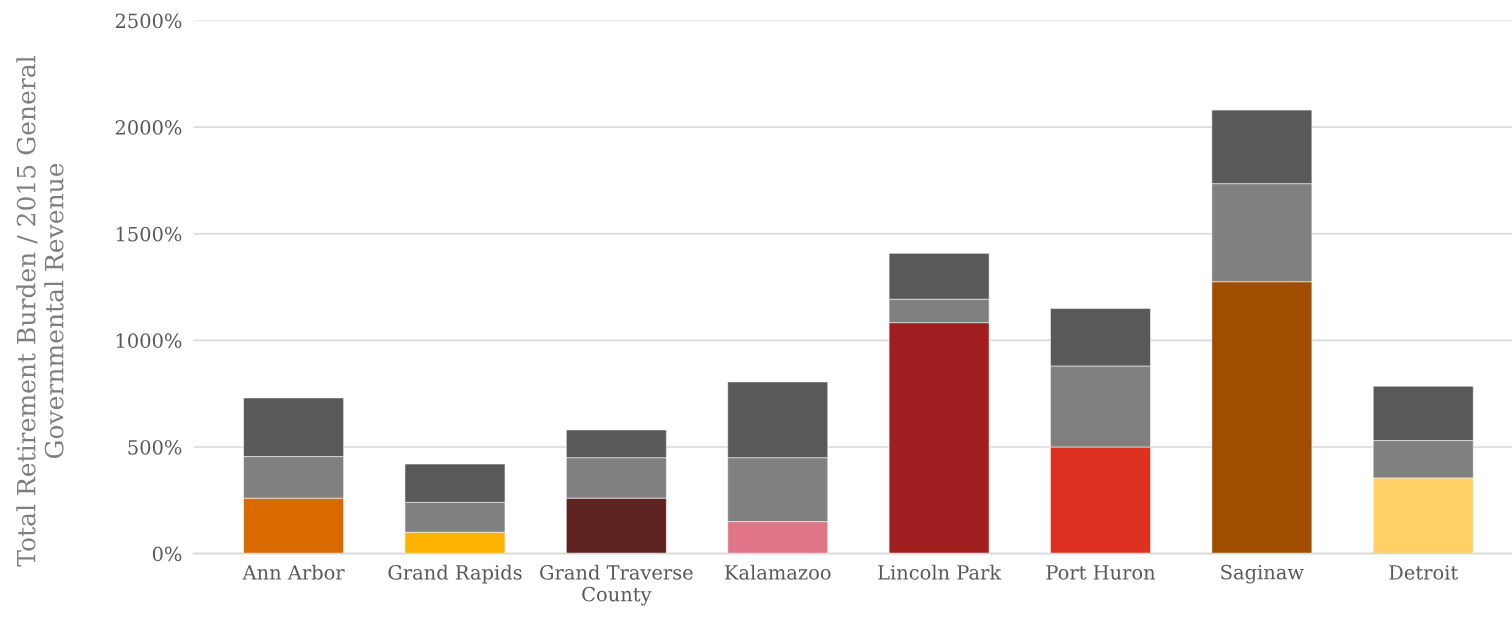  Describe the element at coordinates (1424, 572) in the screenshot. I see `x-tick-label: Detroit` at that location.